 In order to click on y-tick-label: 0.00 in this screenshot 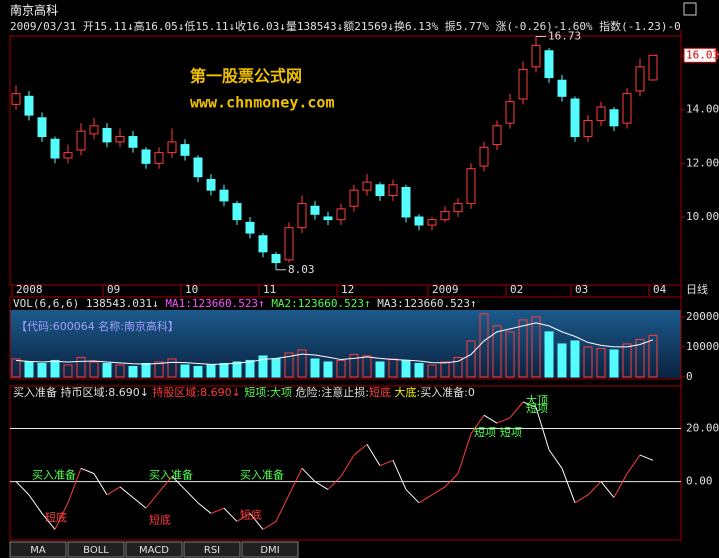, I will do `click(699, 481)`.